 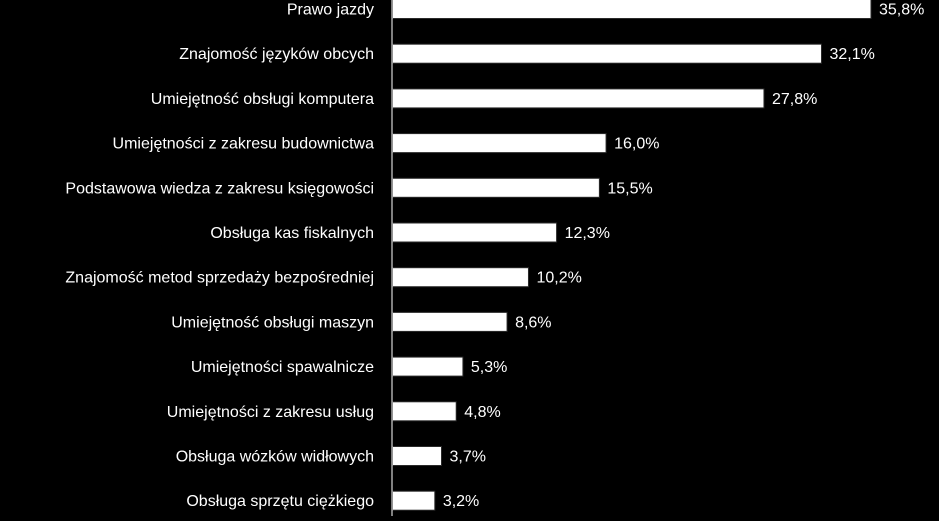 What do you see at coordinates (558, 278) in the screenshot?
I see `value-label: 10,2%` at bounding box center [558, 278].